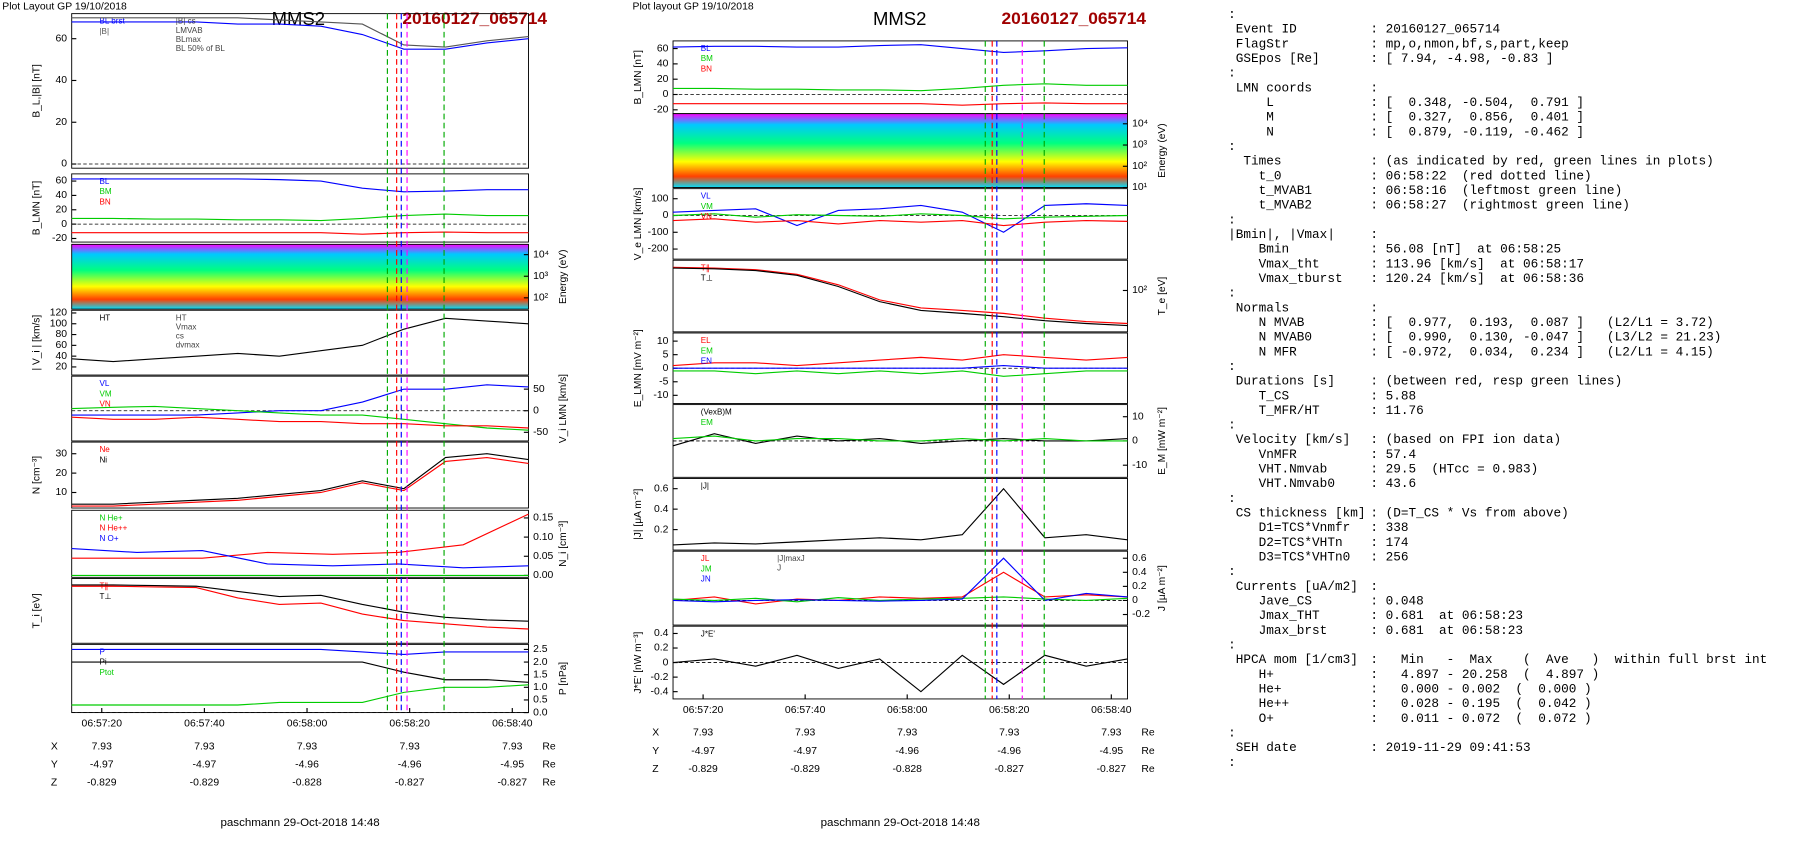  I want to click on info-key: L, so click(1251, 103).